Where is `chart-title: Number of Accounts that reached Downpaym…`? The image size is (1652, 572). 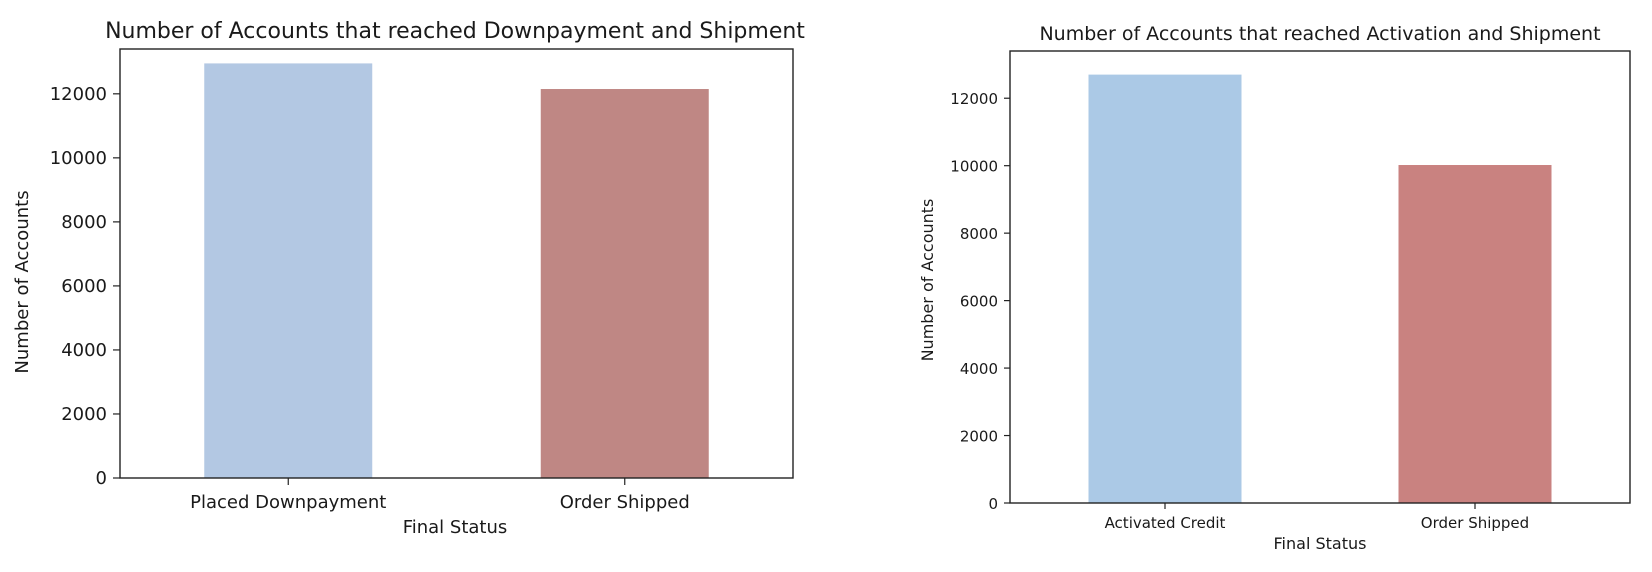
chart-title: Number of Accounts that reached Downpaym… is located at coordinates (455, 31).